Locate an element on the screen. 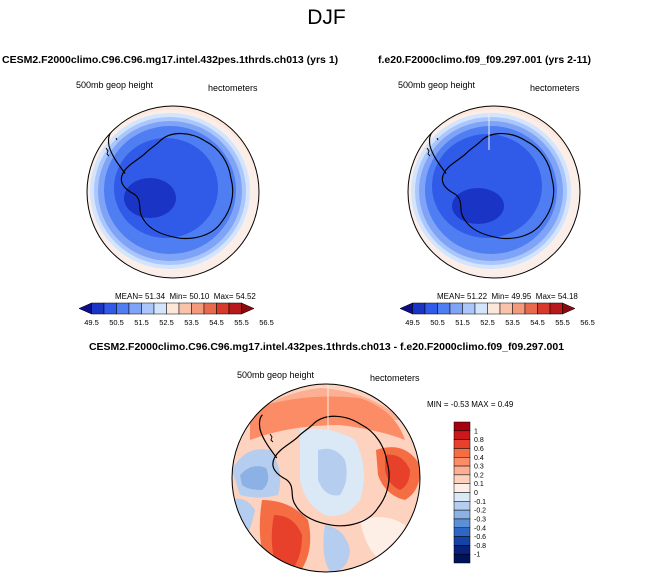 This screenshot has height=574, width=653. left-map is located at coordinates (173, 192).